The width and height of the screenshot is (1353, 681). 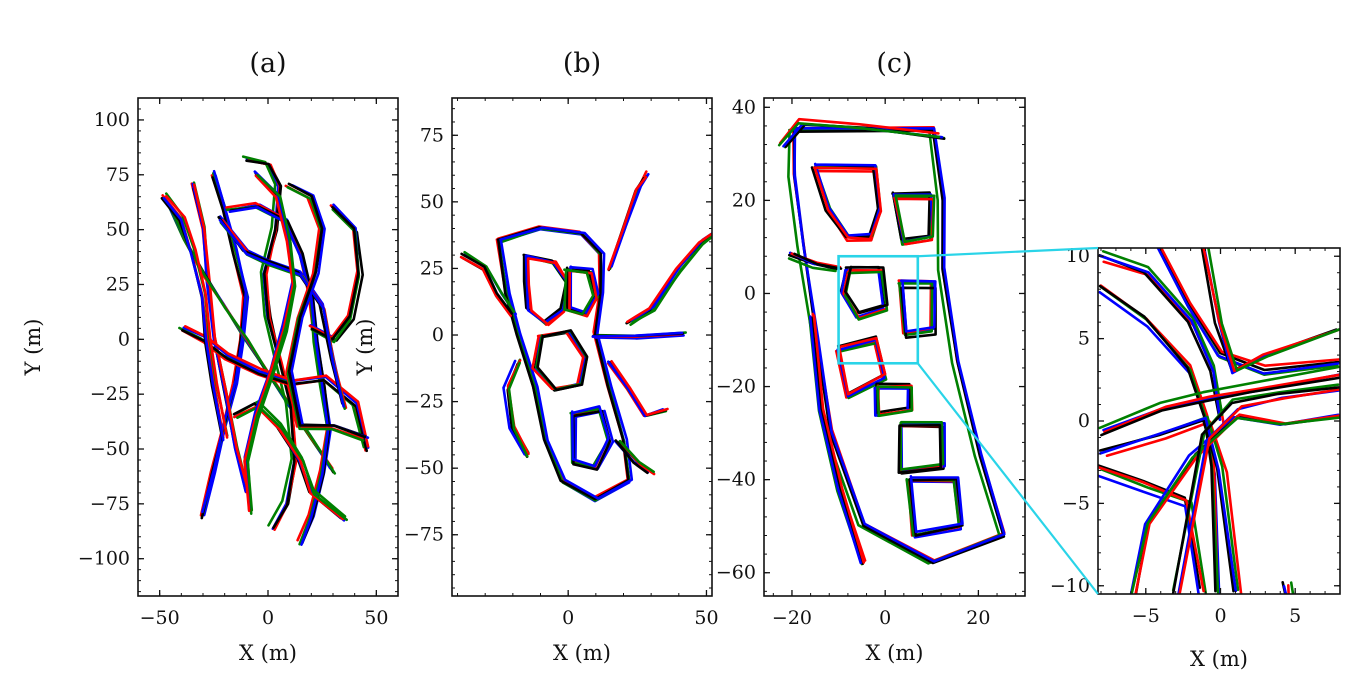 I want to click on panel-title: (a), so click(x=267, y=63).